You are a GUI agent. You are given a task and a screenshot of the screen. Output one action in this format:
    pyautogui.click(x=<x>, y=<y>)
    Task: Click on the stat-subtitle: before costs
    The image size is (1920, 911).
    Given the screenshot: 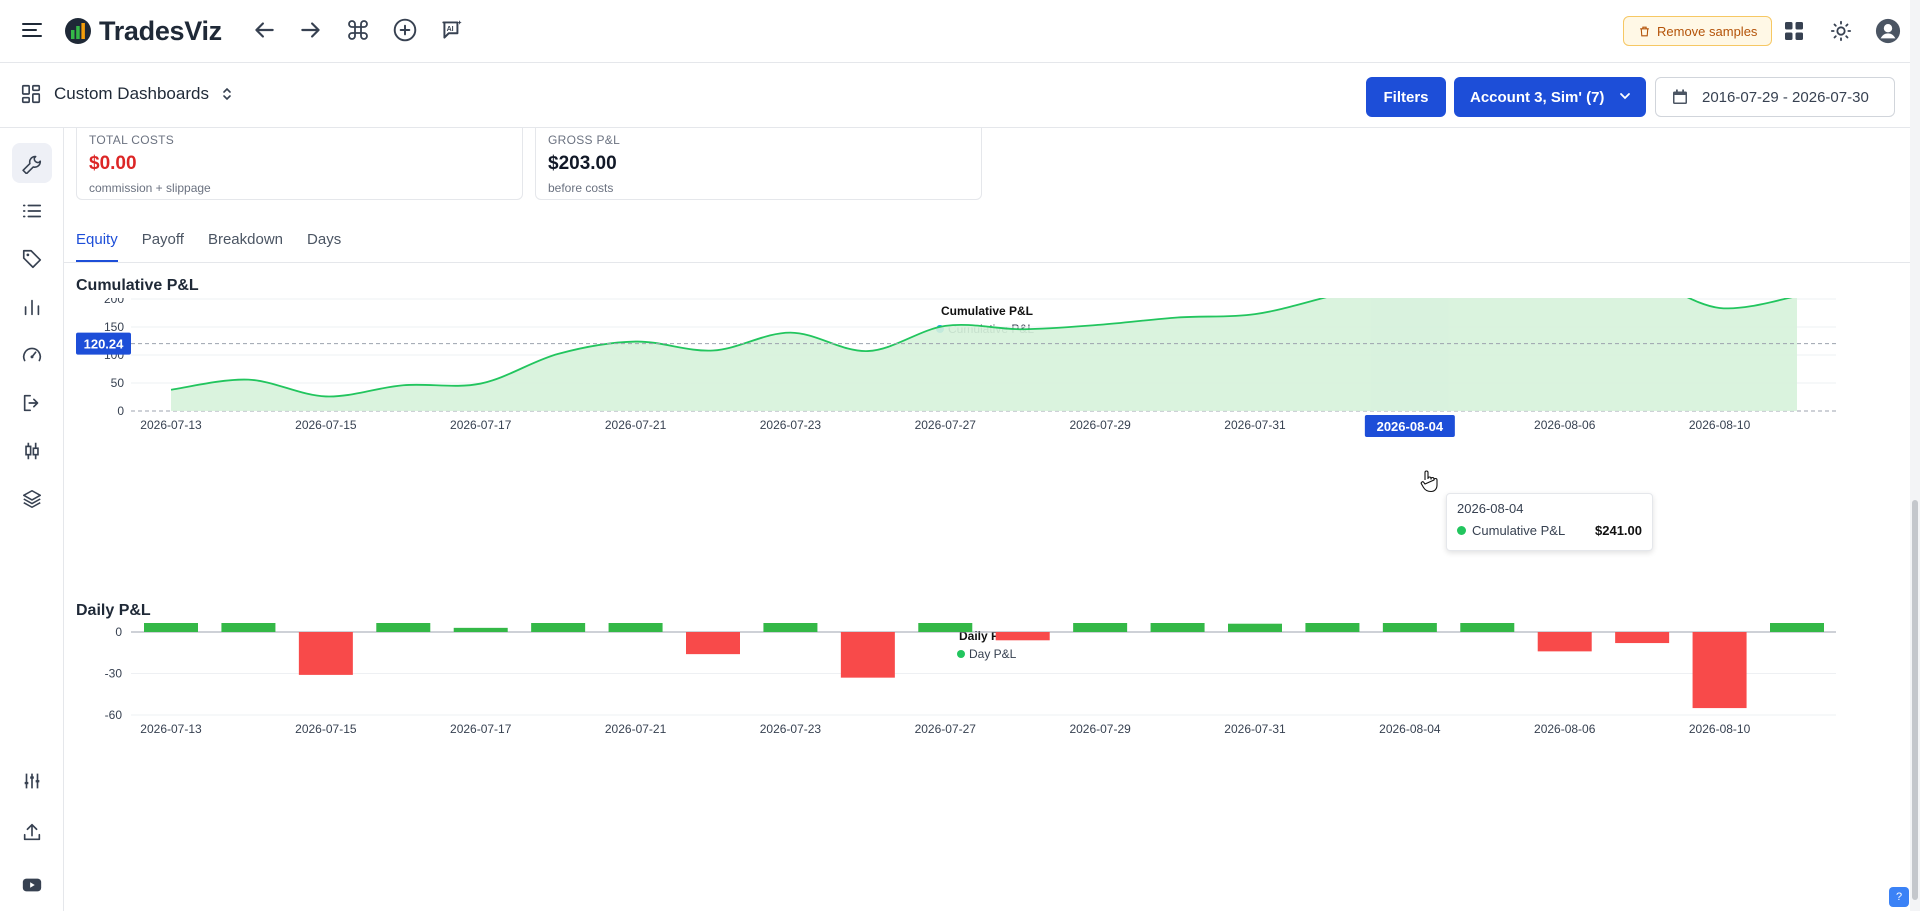 What is the action you would take?
    pyautogui.click(x=581, y=188)
    